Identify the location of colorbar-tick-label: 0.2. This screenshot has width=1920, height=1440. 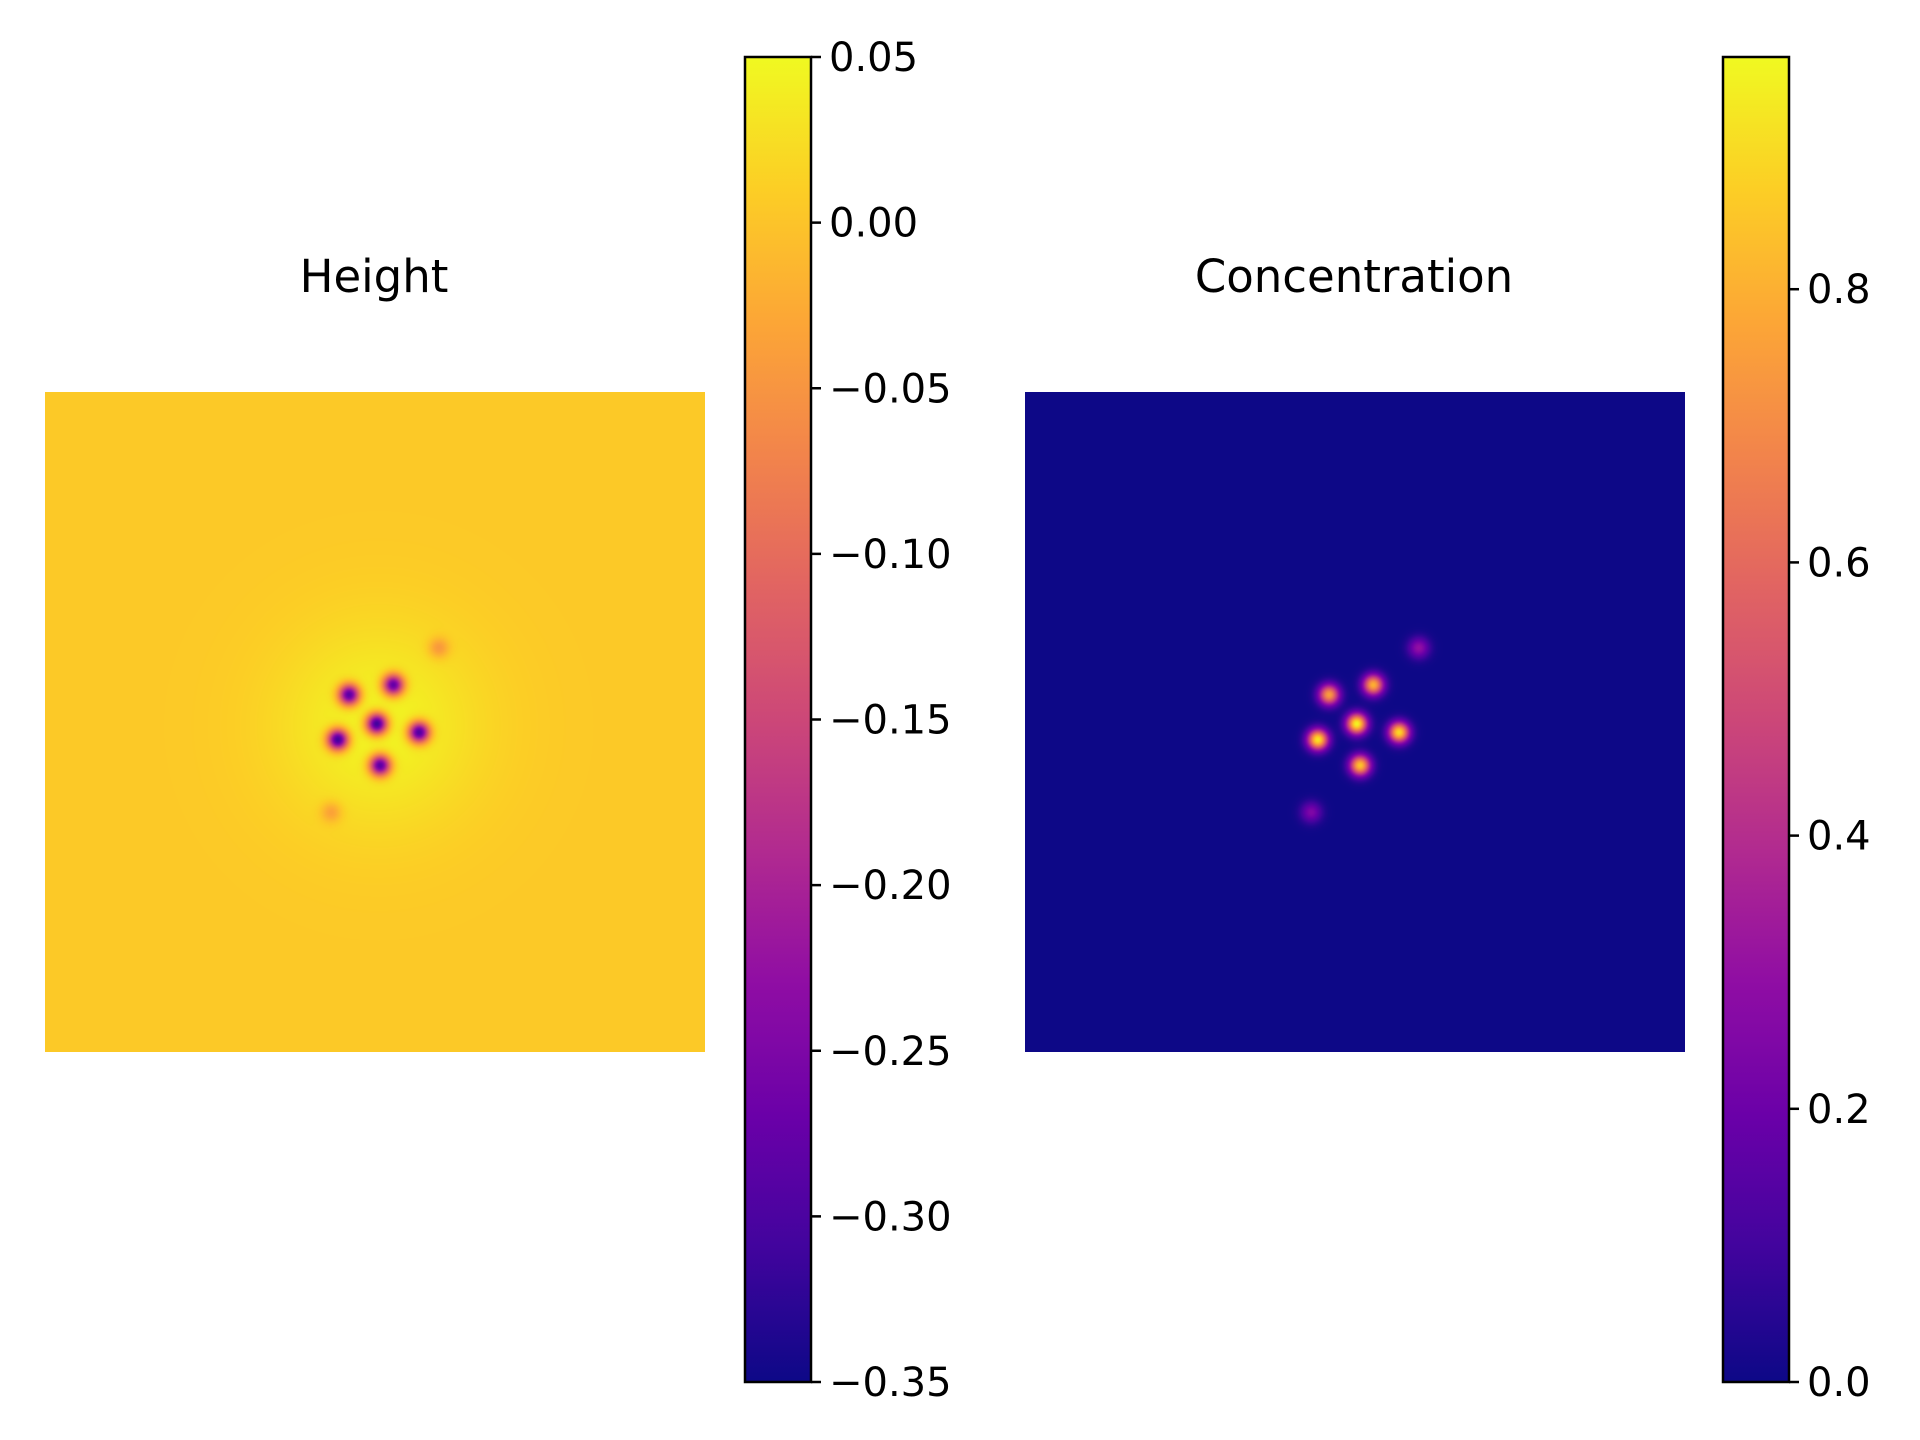
(1839, 1110).